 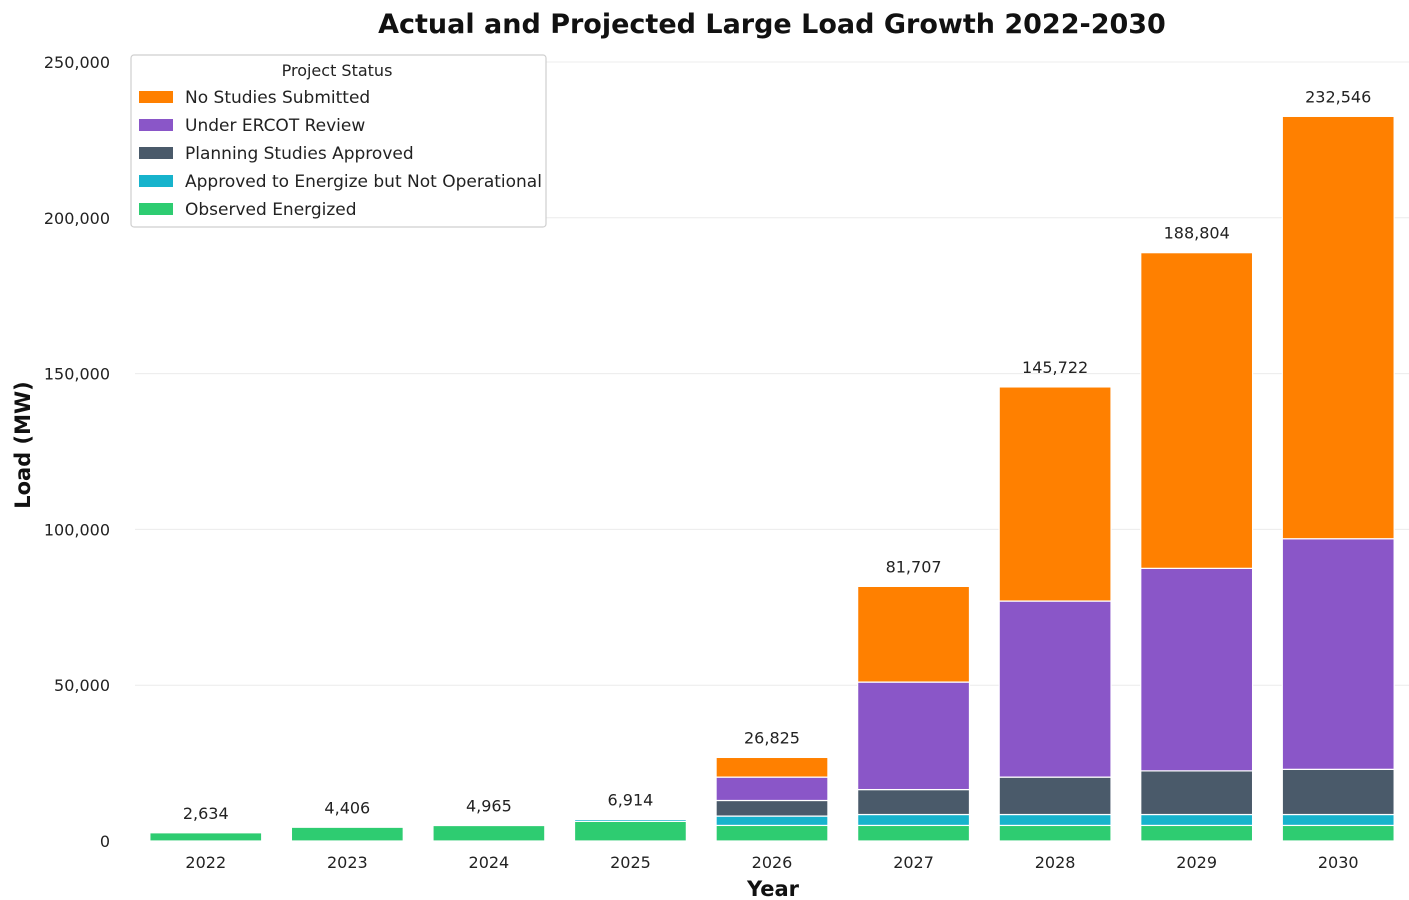 What do you see at coordinates (23, 445) in the screenshot?
I see `y-axis-title: Load (MW)` at bounding box center [23, 445].